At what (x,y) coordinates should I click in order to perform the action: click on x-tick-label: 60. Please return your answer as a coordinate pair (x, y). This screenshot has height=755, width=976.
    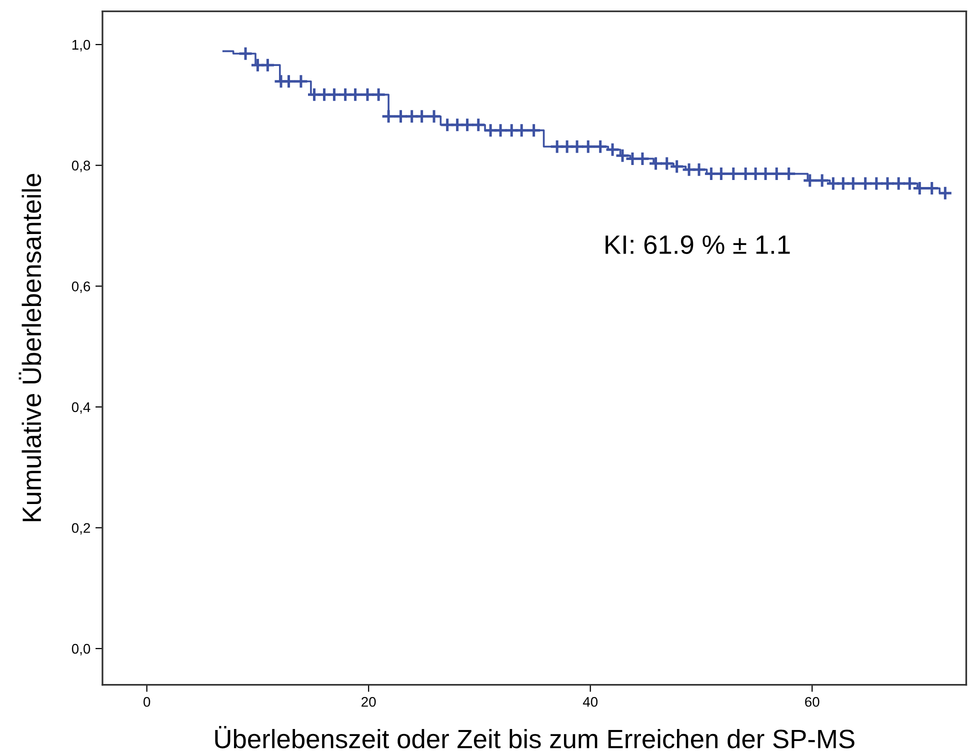
    Looking at the image, I should click on (812, 701).